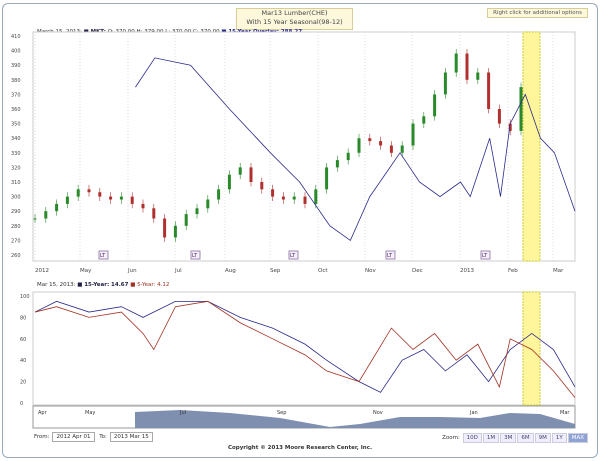  Describe the element at coordinates (558, 271) in the screenshot. I see `x-tick-label: Mar` at that location.